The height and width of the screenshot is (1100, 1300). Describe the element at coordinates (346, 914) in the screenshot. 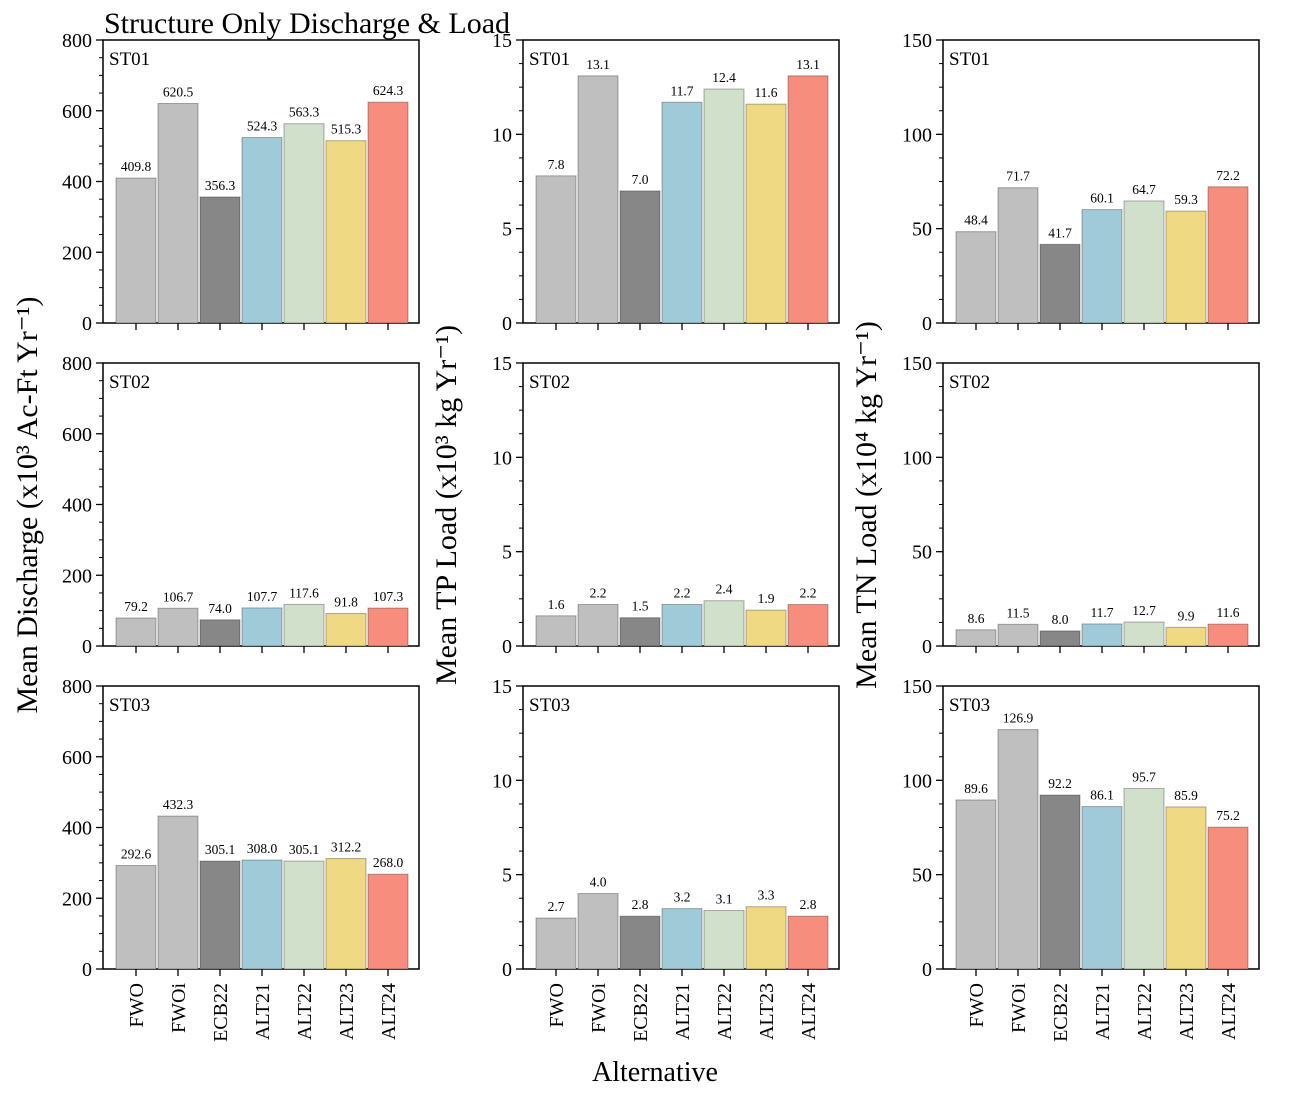

I see `bar-st03-discharge-alt23` at that location.